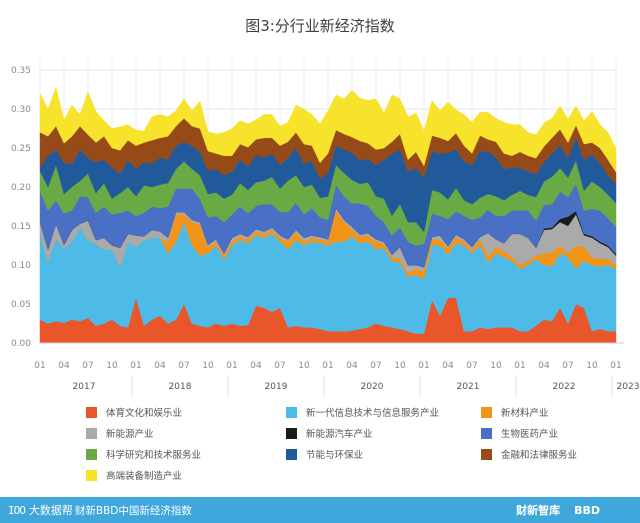 The width and height of the screenshot is (640, 523). I want to click on y-tick-label: 0.10, so click(21, 266).